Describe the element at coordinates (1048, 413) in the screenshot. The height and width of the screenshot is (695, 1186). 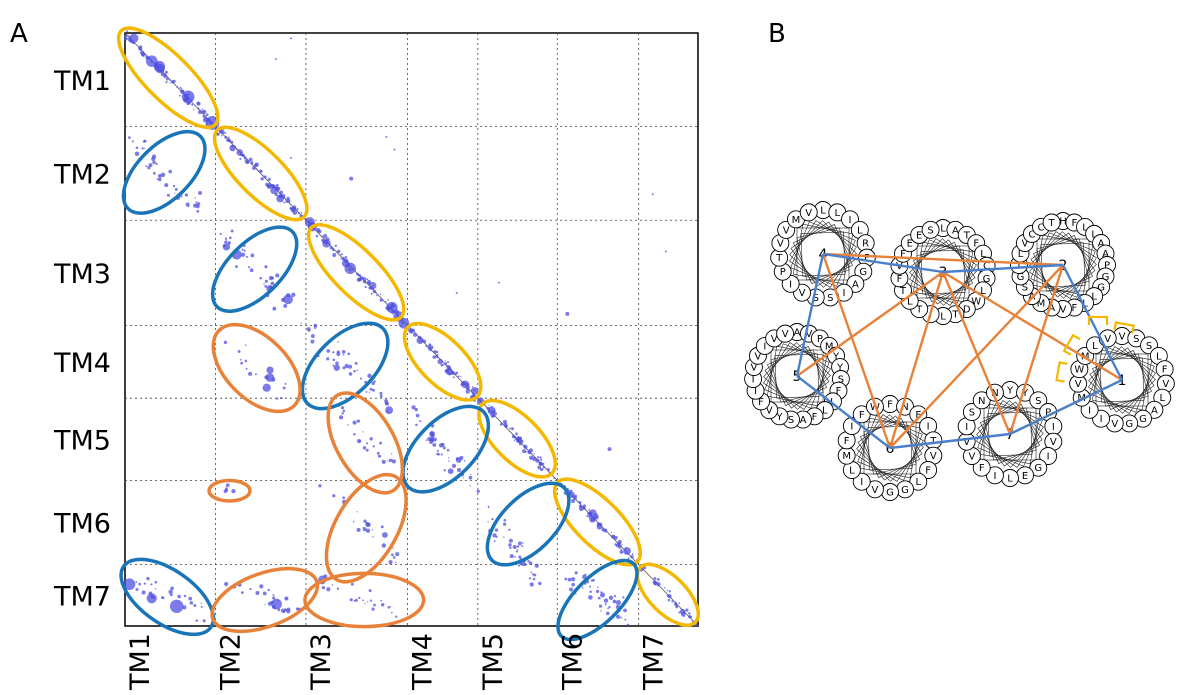
I see `residue-letter: P` at that location.